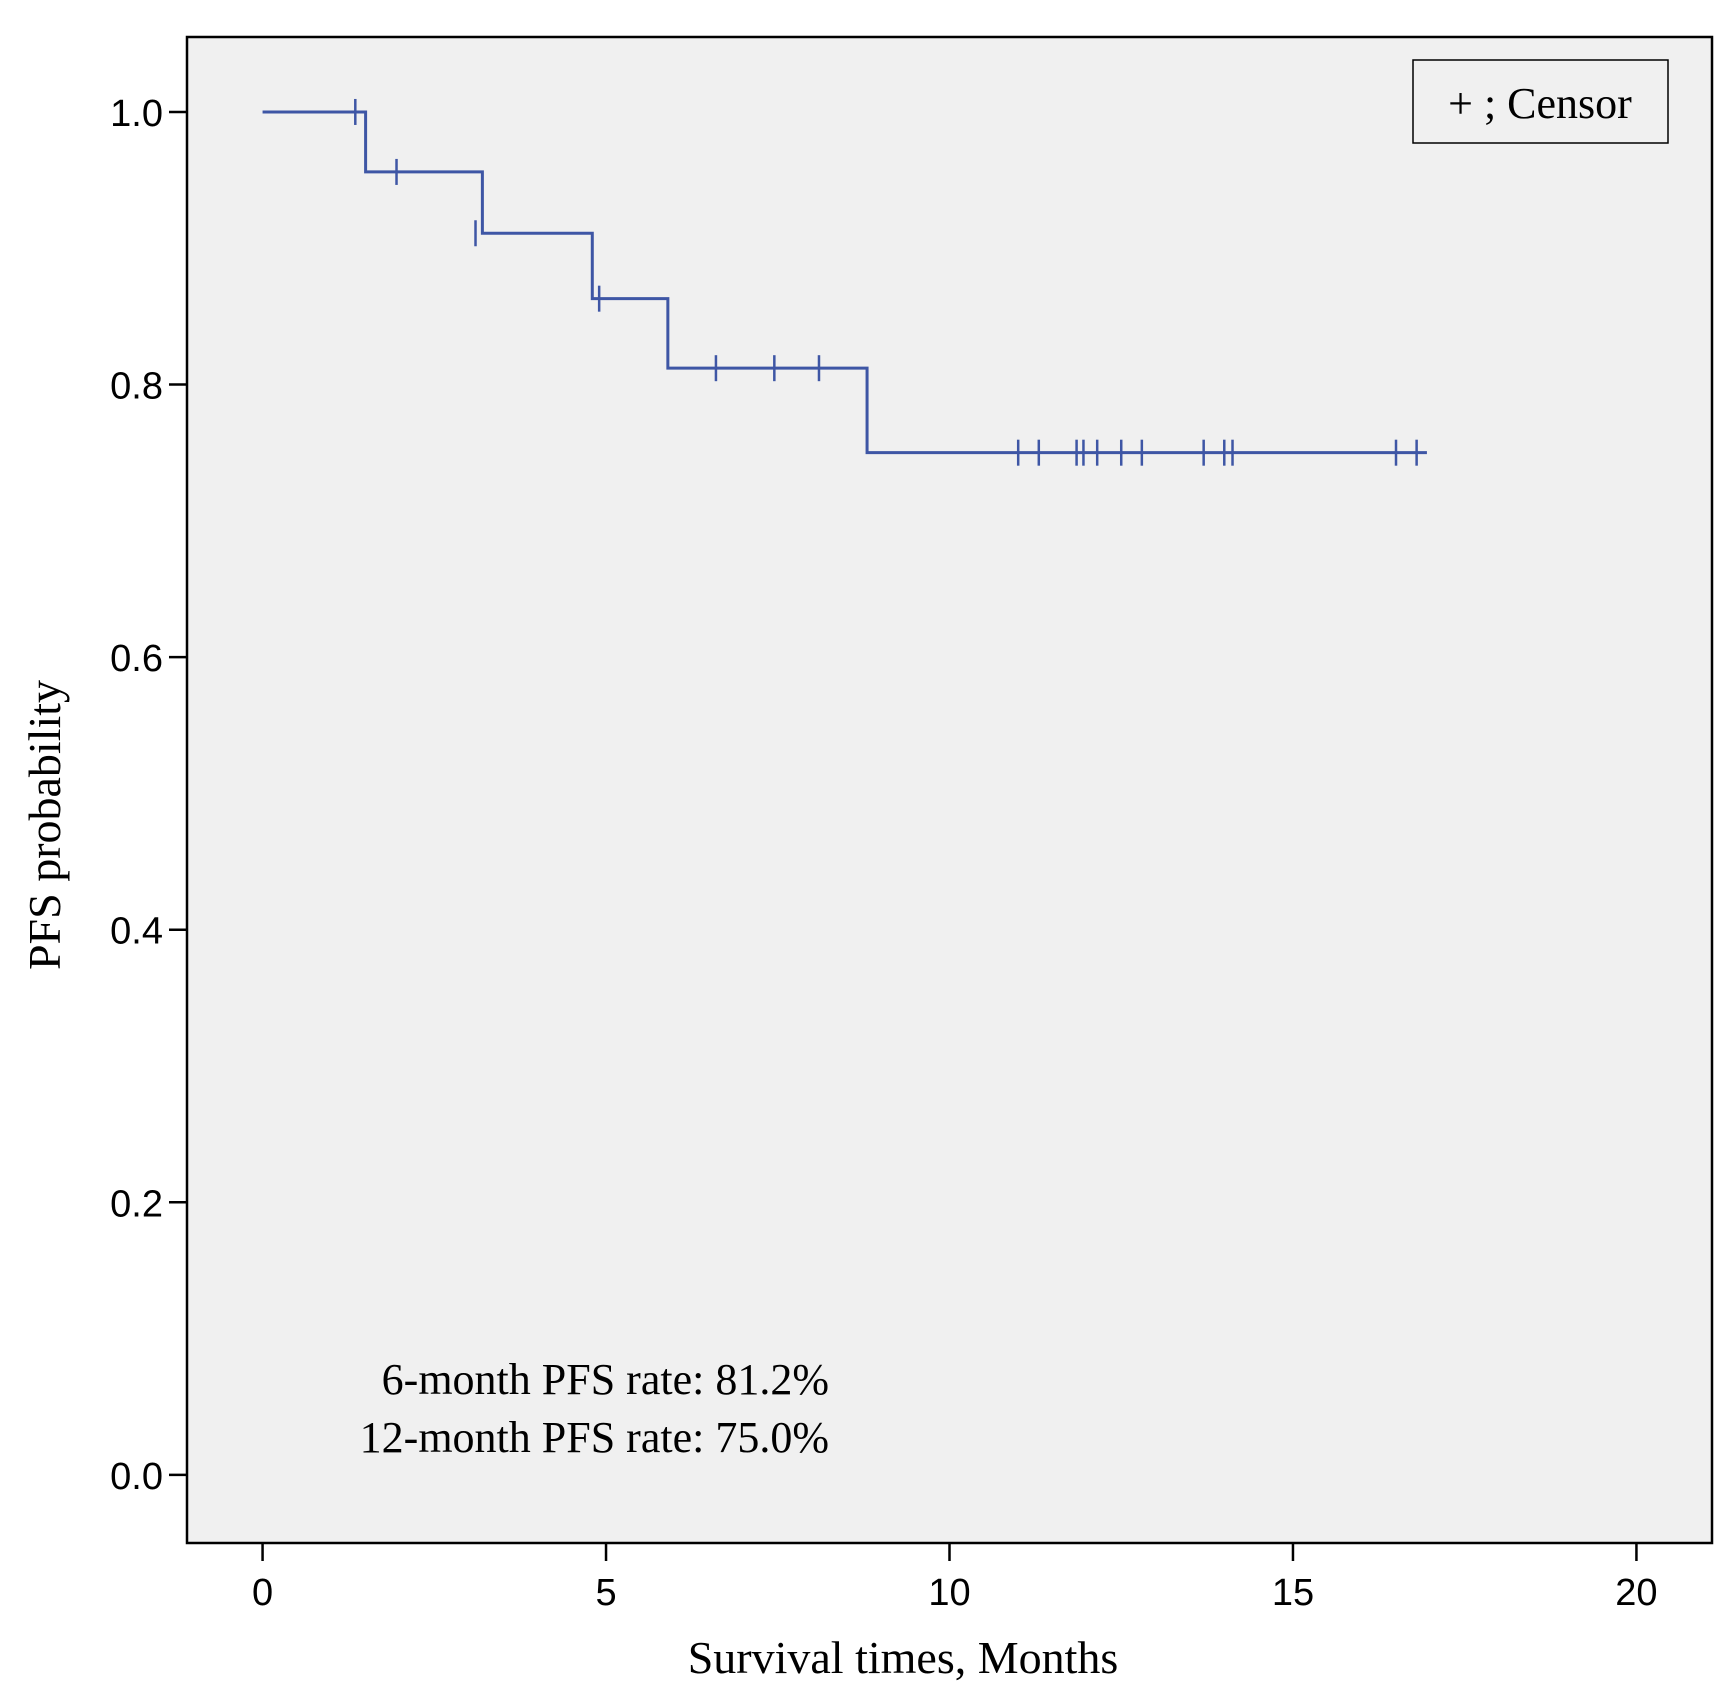 The width and height of the screenshot is (1732, 1689). Describe the element at coordinates (1636, 1593) in the screenshot. I see `x-tick-label: 20` at that location.